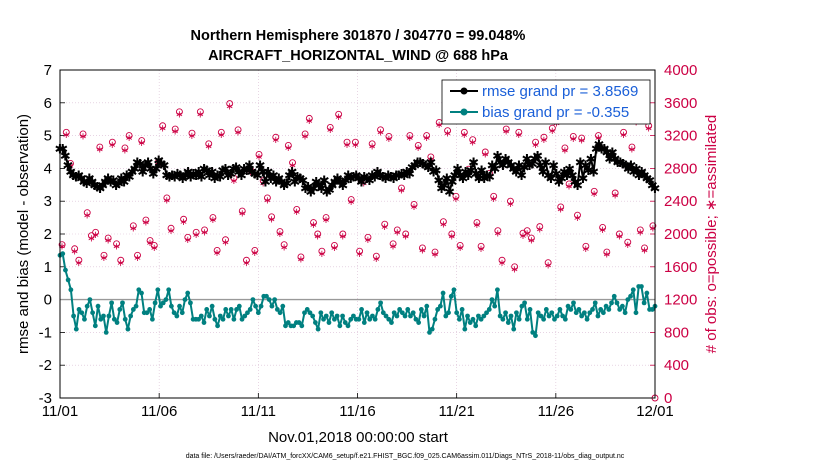 The height and width of the screenshot is (470, 830). I want to click on y-right-tick-label: 4000, so click(680, 70).